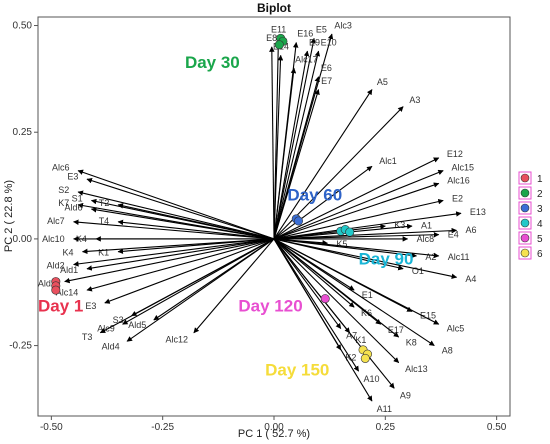  What do you see at coordinates (399, 225) in the screenshot?
I see `loading-label: K3` at bounding box center [399, 225].